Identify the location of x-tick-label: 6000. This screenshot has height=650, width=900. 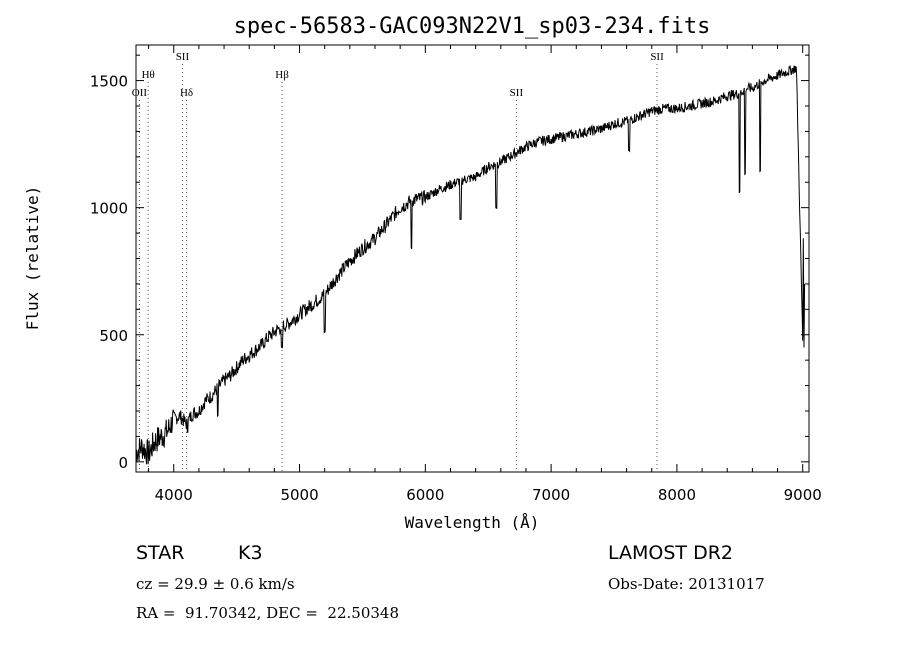
(425, 495).